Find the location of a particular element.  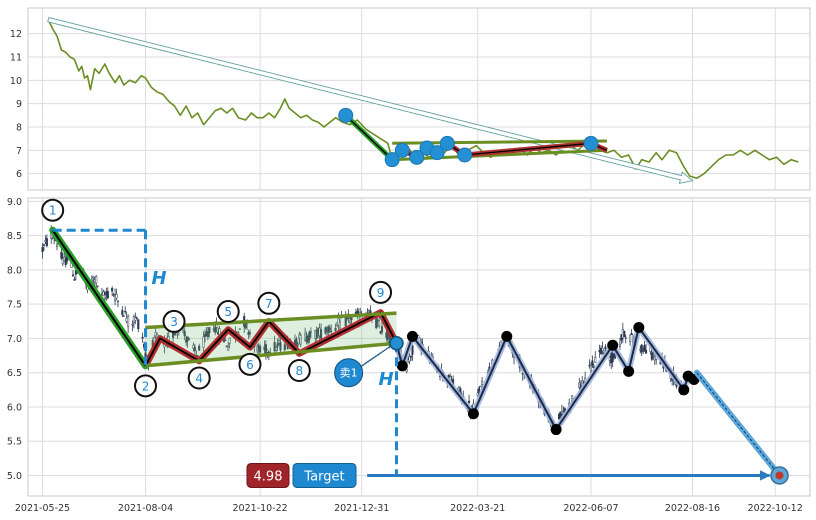

target-label: Target is located at coordinates (323, 476).